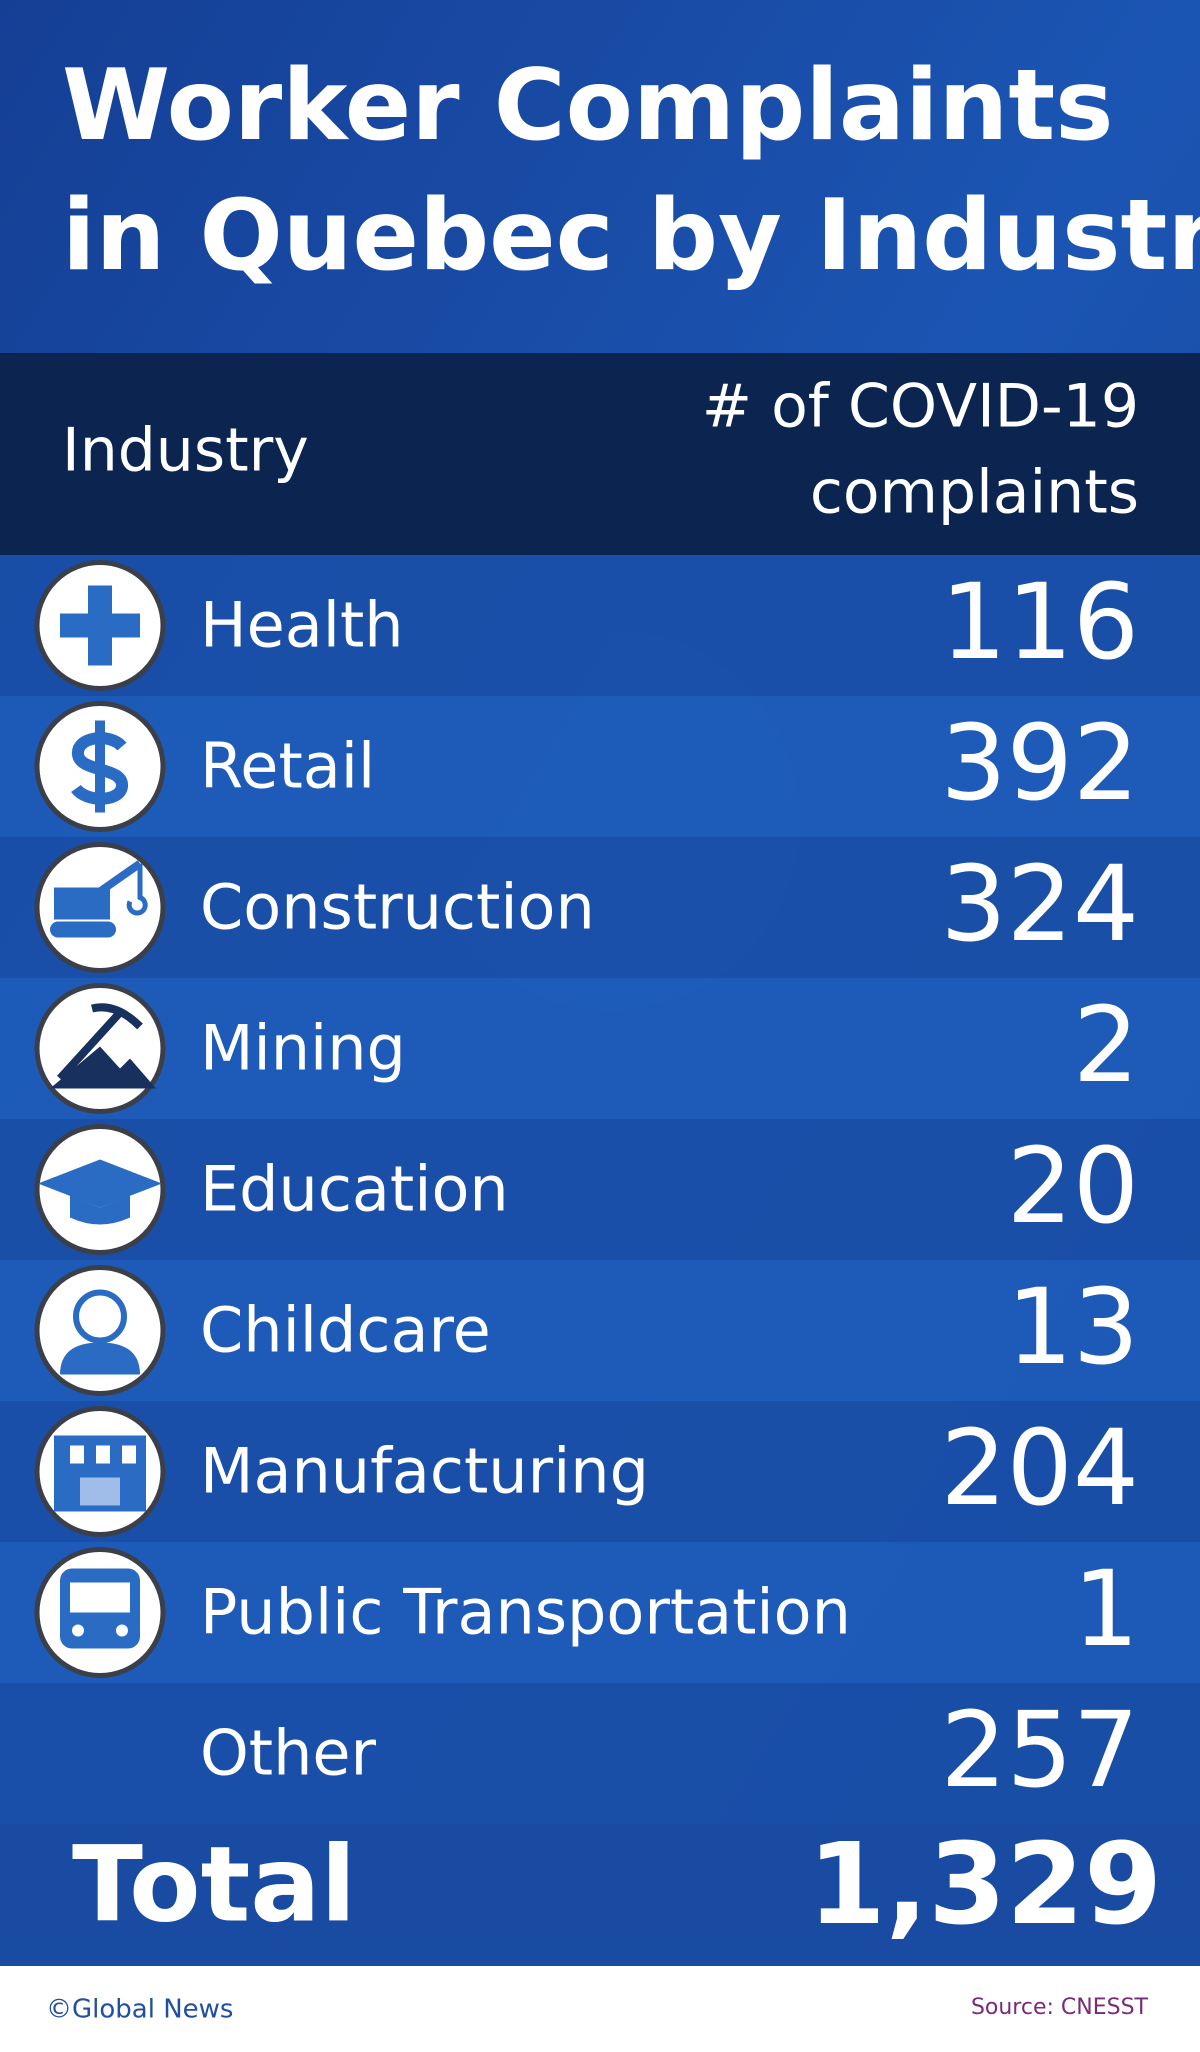 This screenshot has width=1200, height=2052. Describe the element at coordinates (354, 1189) in the screenshot. I see `industry-name: Education` at that location.